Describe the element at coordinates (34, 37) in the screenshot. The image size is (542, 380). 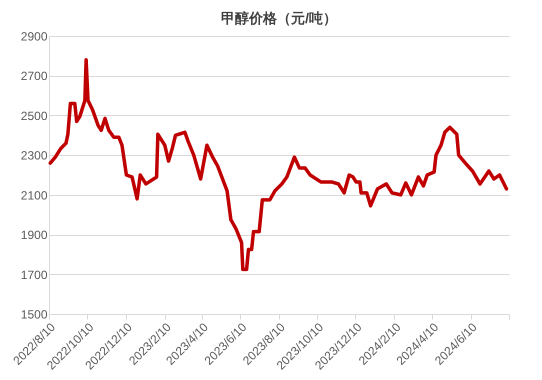
I see `y-tick-label: 2900` at that location.